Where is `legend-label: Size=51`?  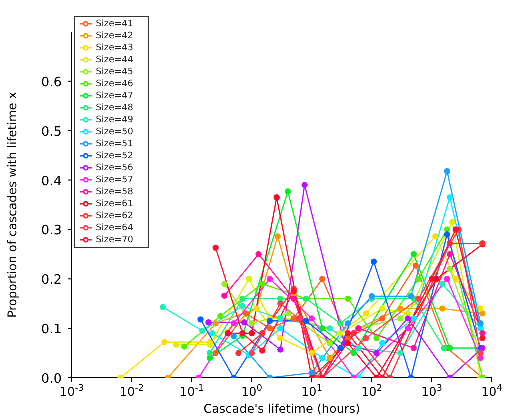
legend-label: Size=51 is located at coordinates (115, 144).